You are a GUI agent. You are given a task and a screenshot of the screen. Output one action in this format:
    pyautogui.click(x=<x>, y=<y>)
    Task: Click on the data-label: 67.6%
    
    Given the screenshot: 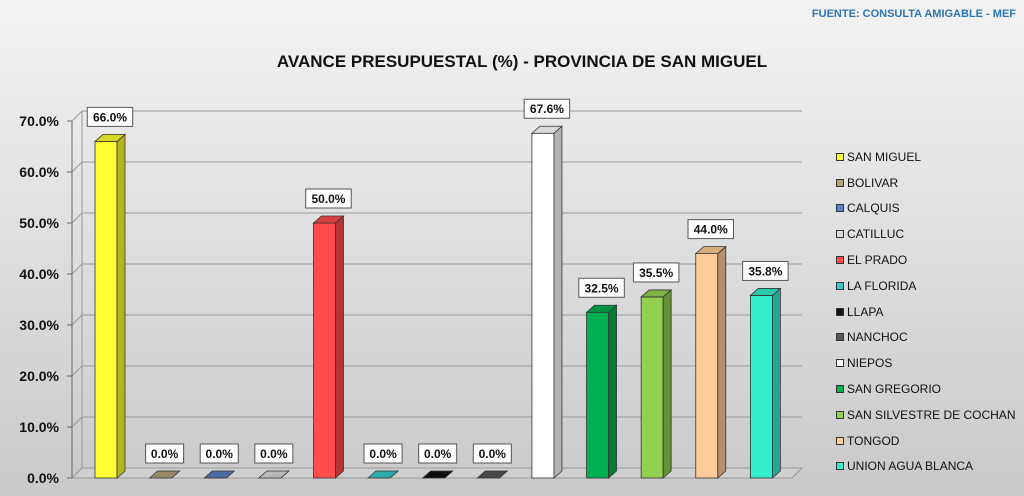 What is the action you would take?
    pyautogui.click(x=547, y=108)
    